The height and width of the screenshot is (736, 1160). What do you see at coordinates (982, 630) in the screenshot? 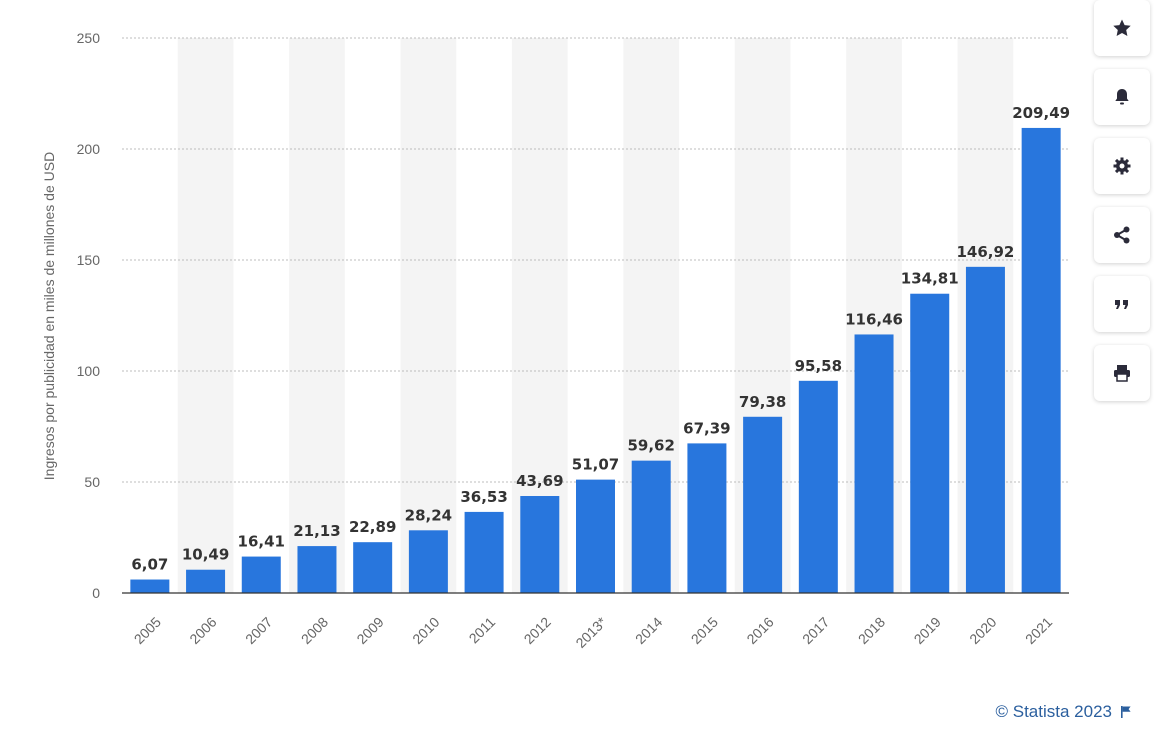
I see `x-tick-label: 2020` at bounding box center [982, 630].